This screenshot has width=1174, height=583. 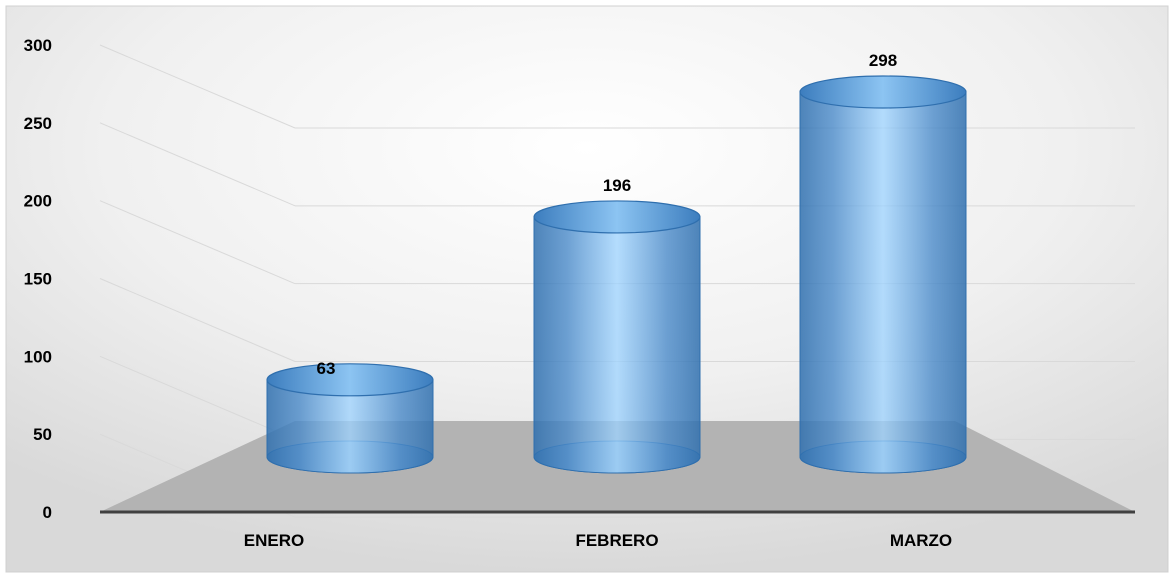 I want to click on data-label: 298, so click(x=883, y=60).